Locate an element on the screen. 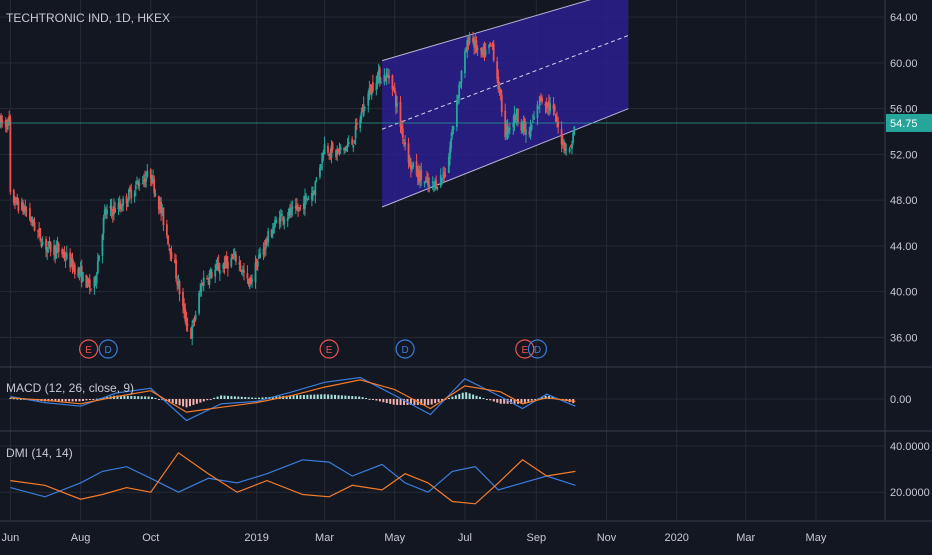 This screenshot has width=932, height=555. time-tick-label: Aug is located at coordinates (81, 538).